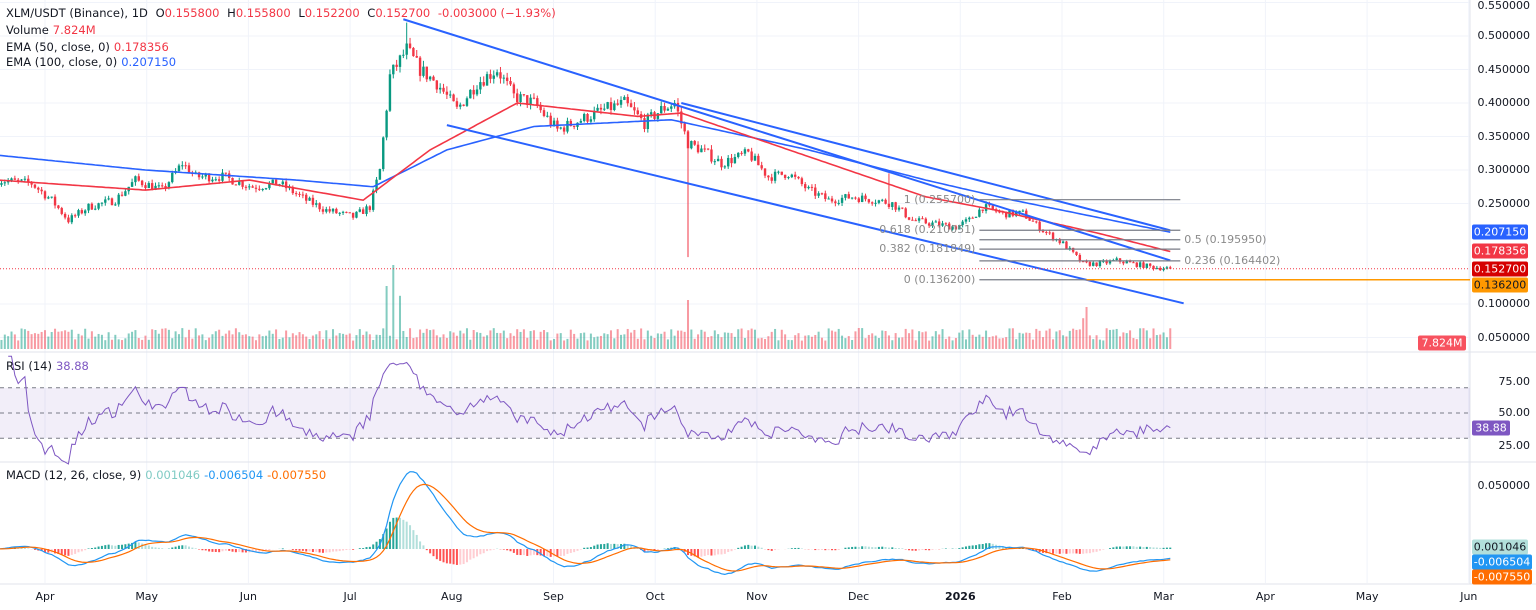  I want to click on symbol-title: XLM/USDT (Binance), 1D, so click(77, 13).